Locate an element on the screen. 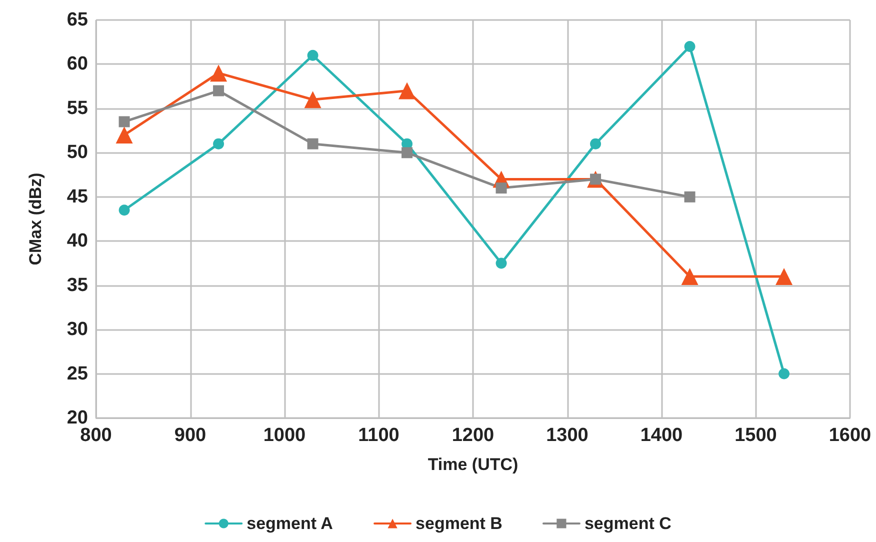 Image resolution: width=876 pixels, height=542 pixels. legend-label: segment B is located at coordinates (459, 523).